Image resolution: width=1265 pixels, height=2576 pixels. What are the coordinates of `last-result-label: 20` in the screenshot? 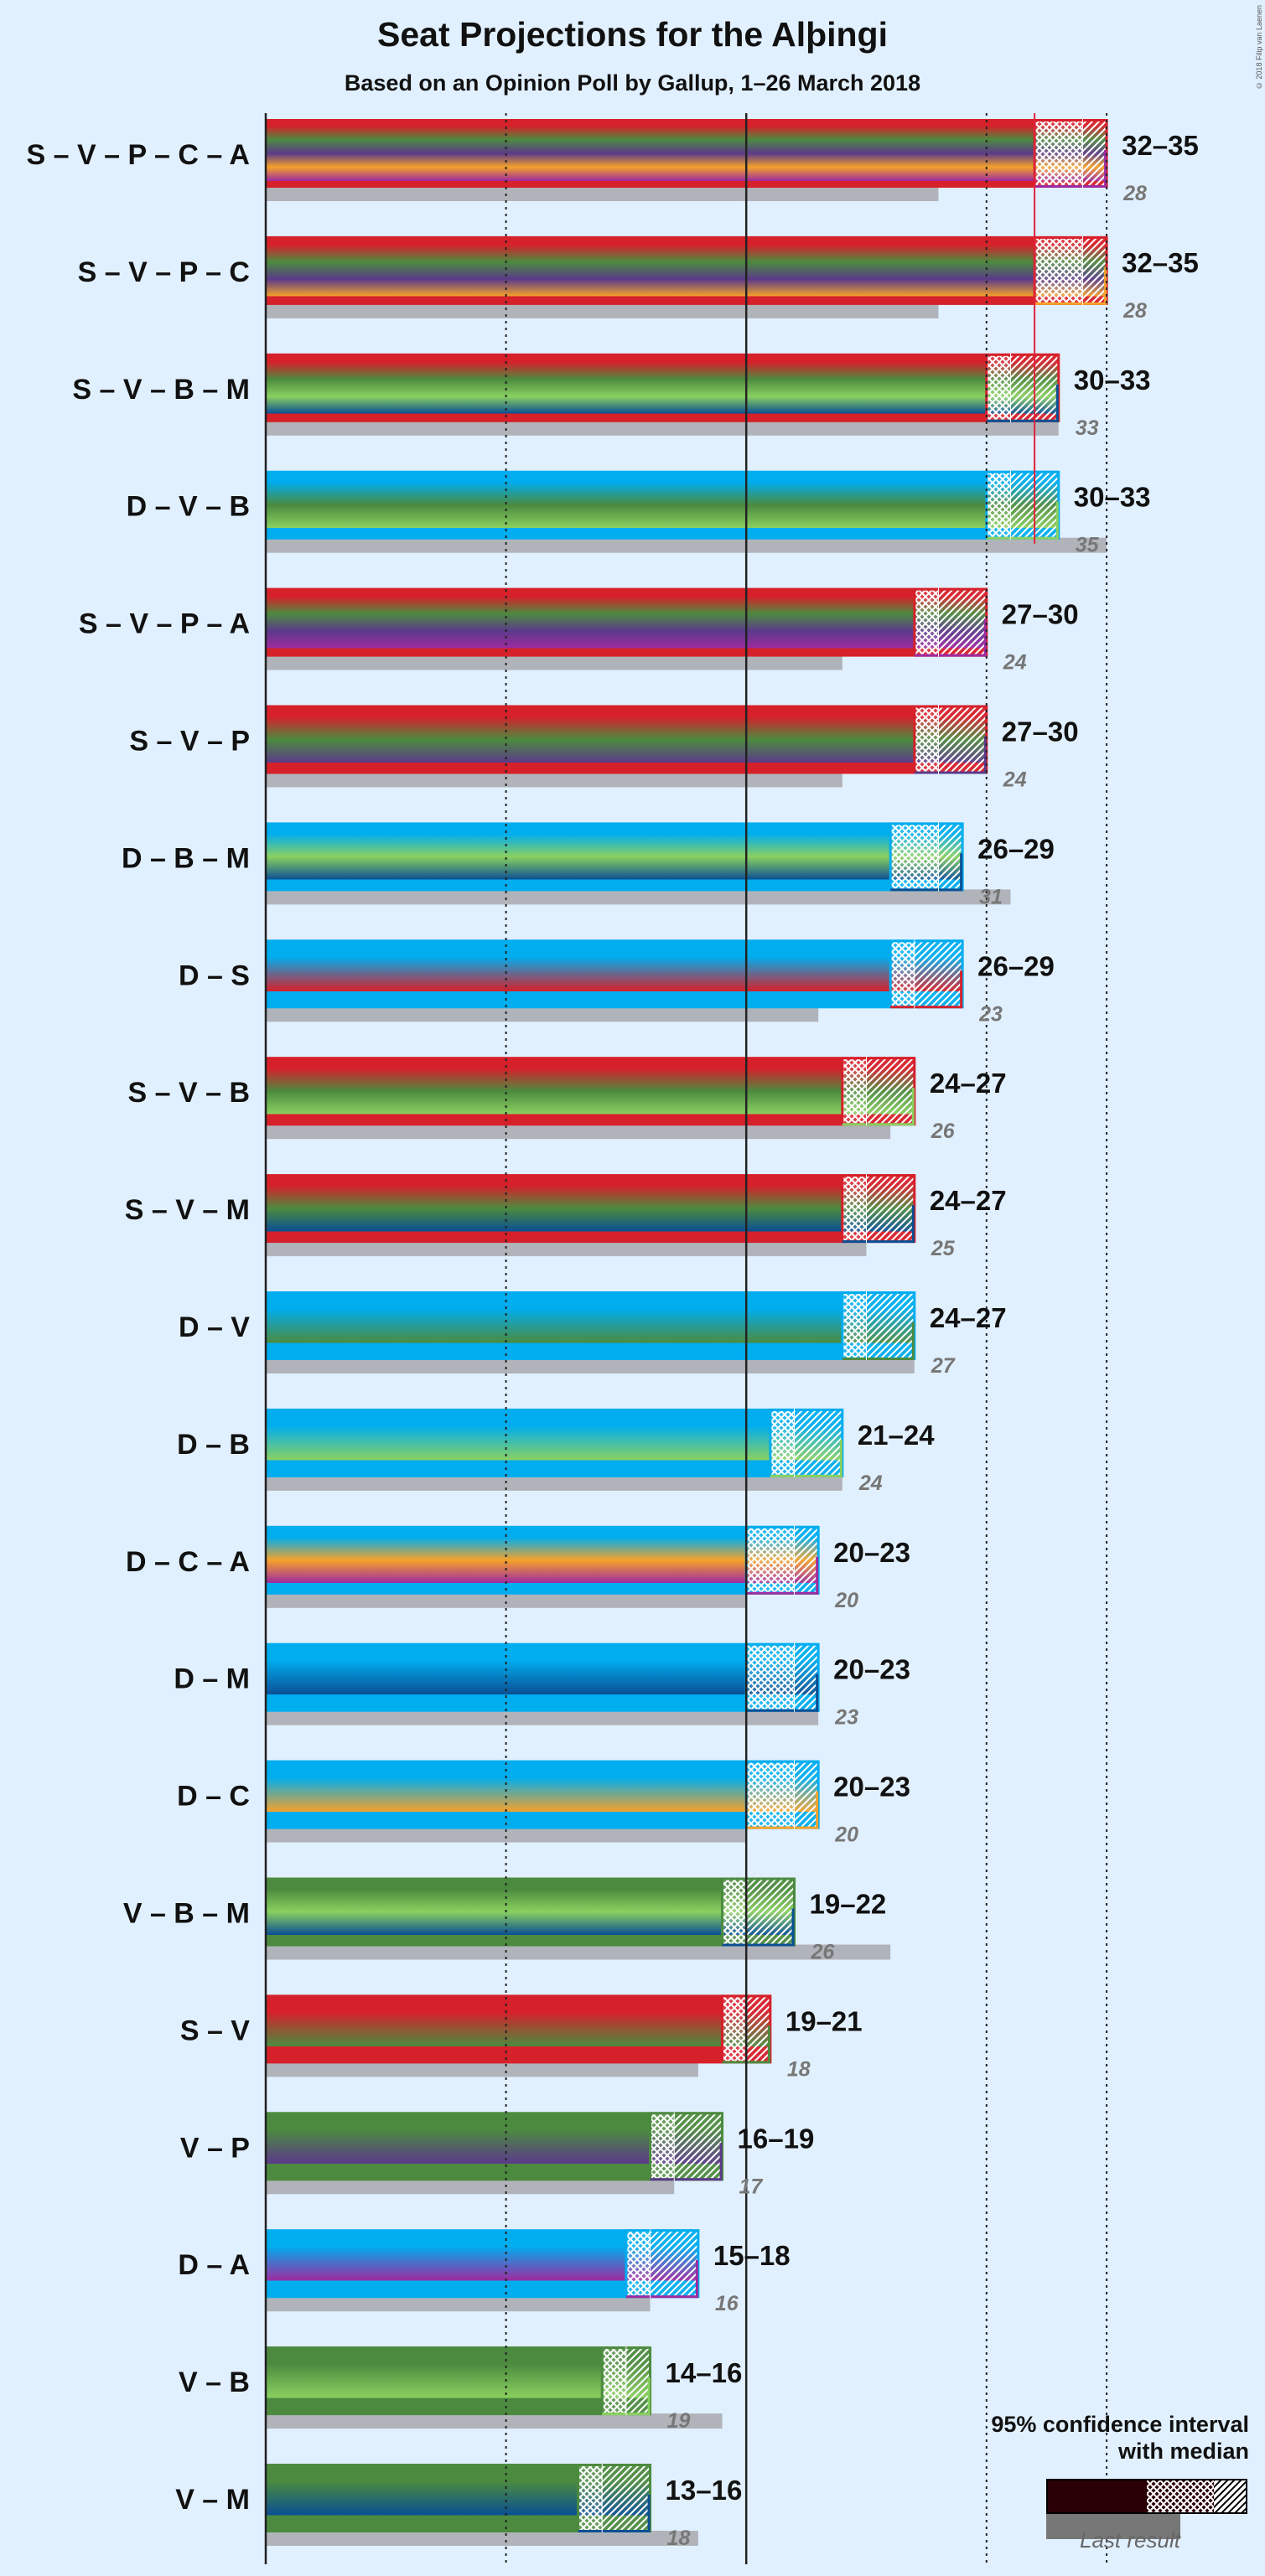 It's located at (846, 1600).